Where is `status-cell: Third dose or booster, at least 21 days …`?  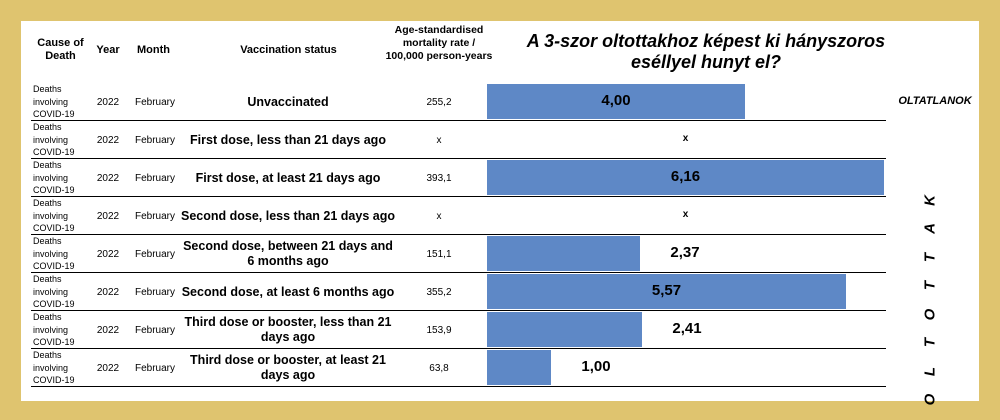
status-cell: Third dose or booster, at least 21 days … is located at coordinates (288, 367).